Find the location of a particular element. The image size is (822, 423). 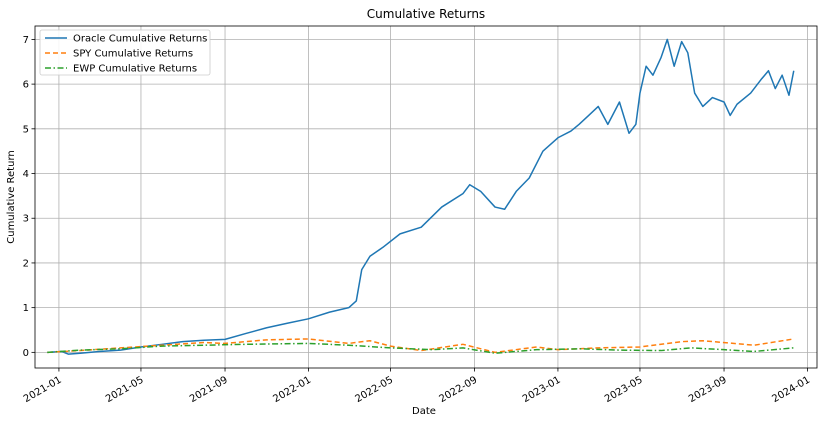

y-tick-label: 0 is located at coordinates (26, 353).